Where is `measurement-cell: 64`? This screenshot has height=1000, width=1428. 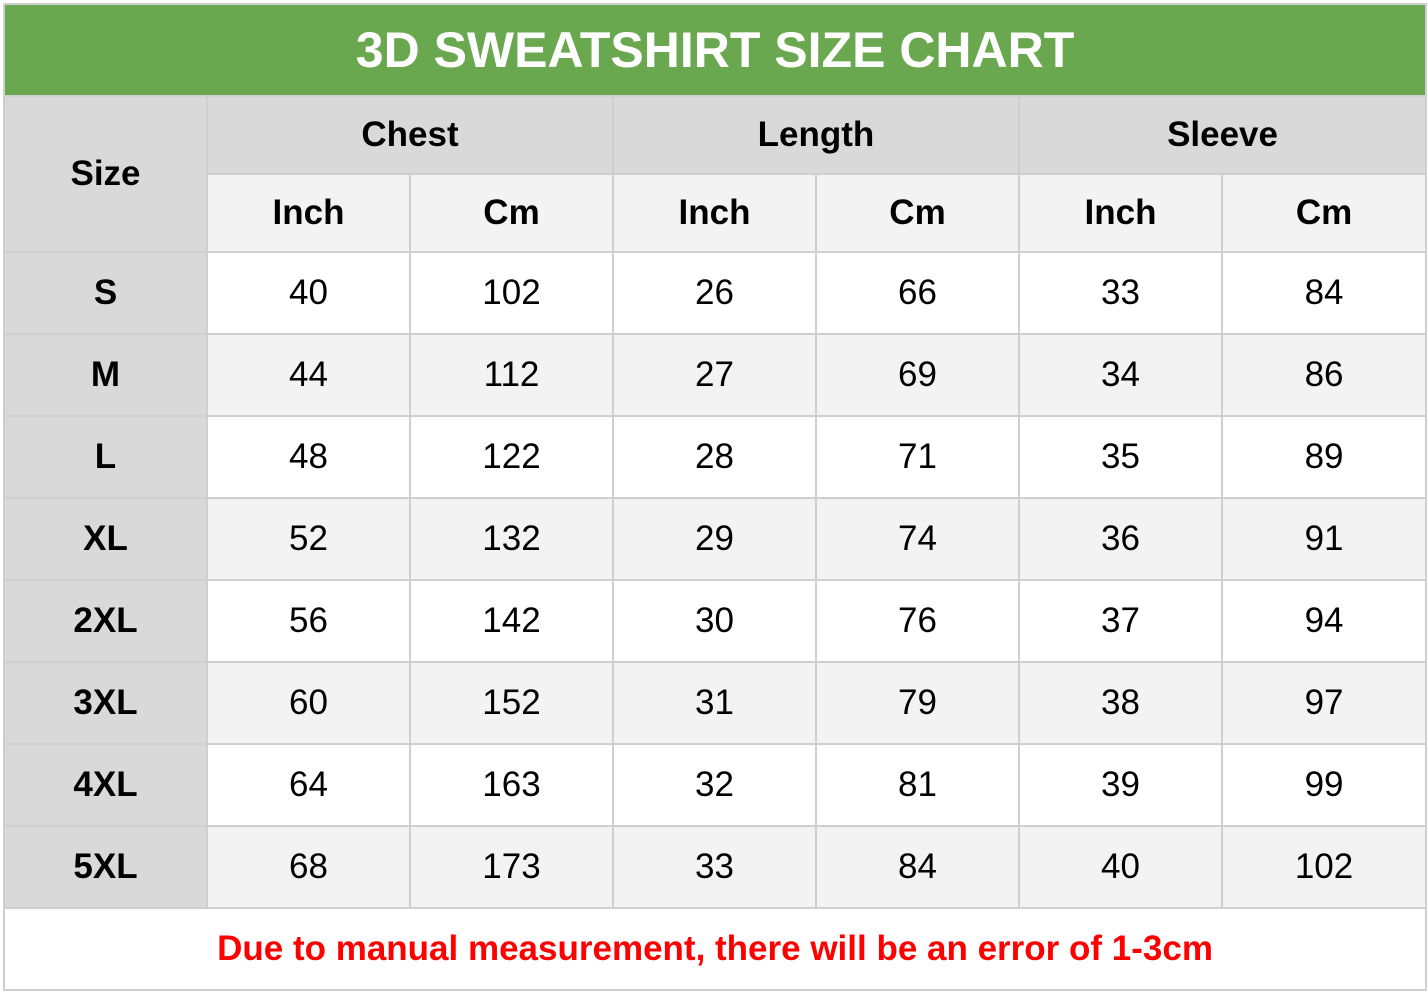
measurement-cell: 64 is located at coordinates (308, 785).